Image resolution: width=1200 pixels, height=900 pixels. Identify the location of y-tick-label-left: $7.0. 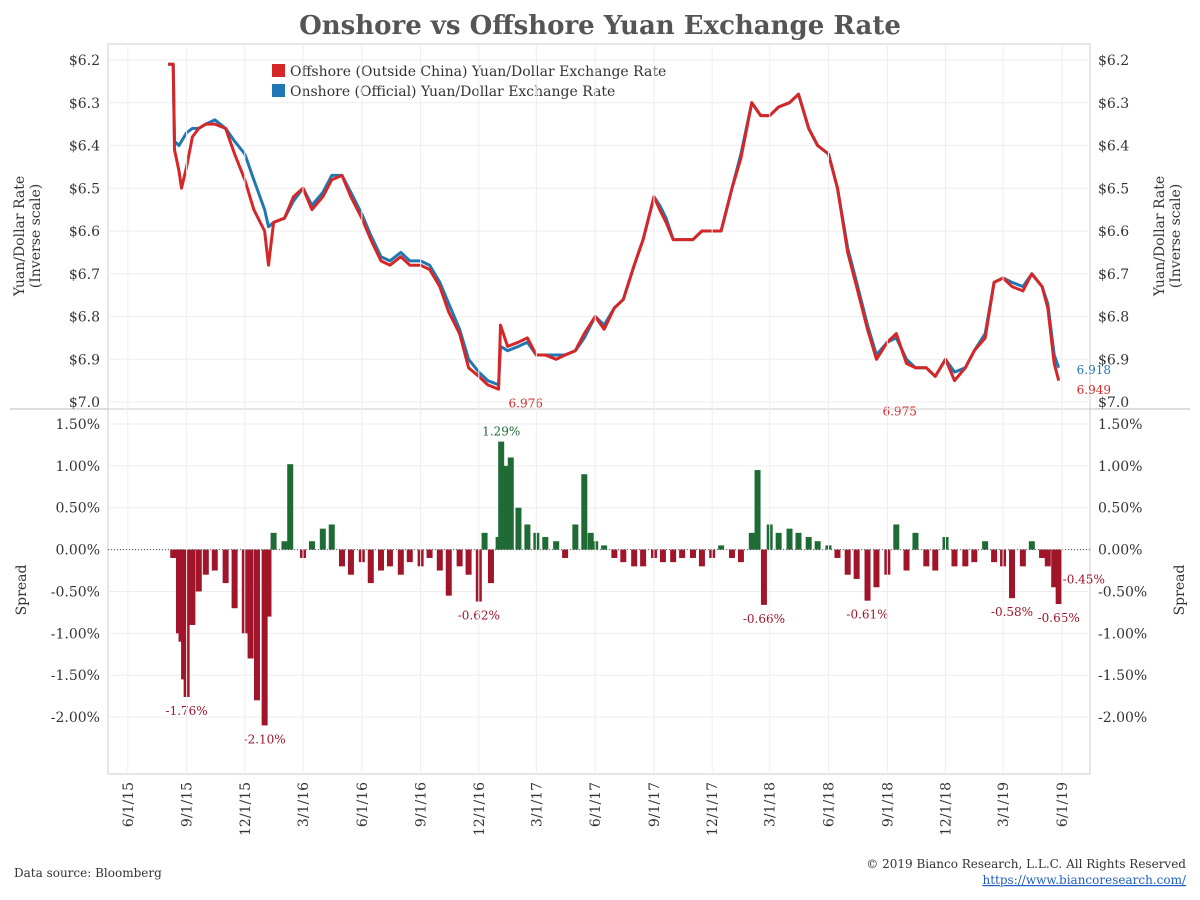
(84, 403).